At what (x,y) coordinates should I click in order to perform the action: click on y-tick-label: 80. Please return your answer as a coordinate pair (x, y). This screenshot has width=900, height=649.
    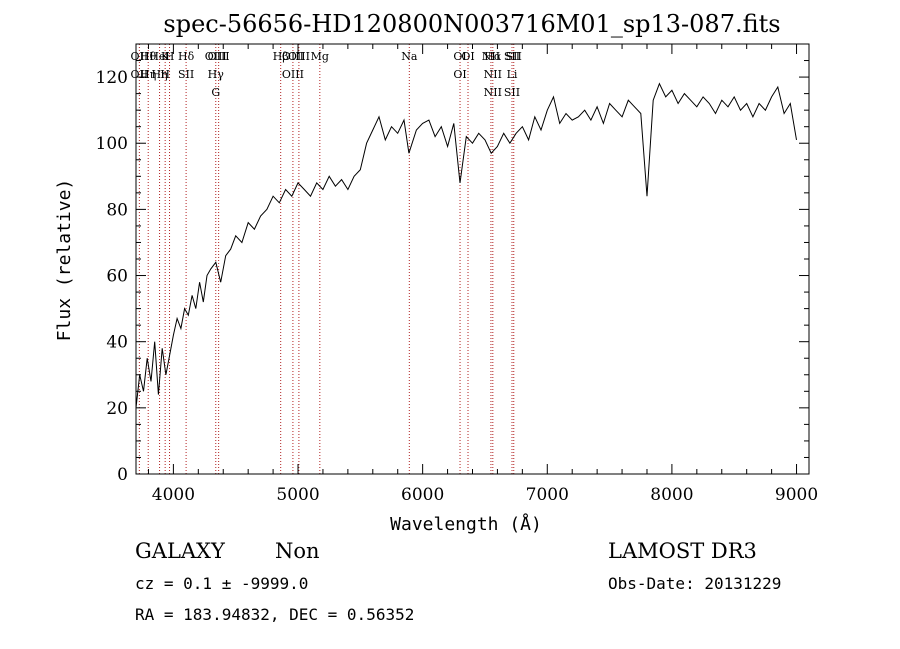
    Looking at the image, I should click on (117, 210).